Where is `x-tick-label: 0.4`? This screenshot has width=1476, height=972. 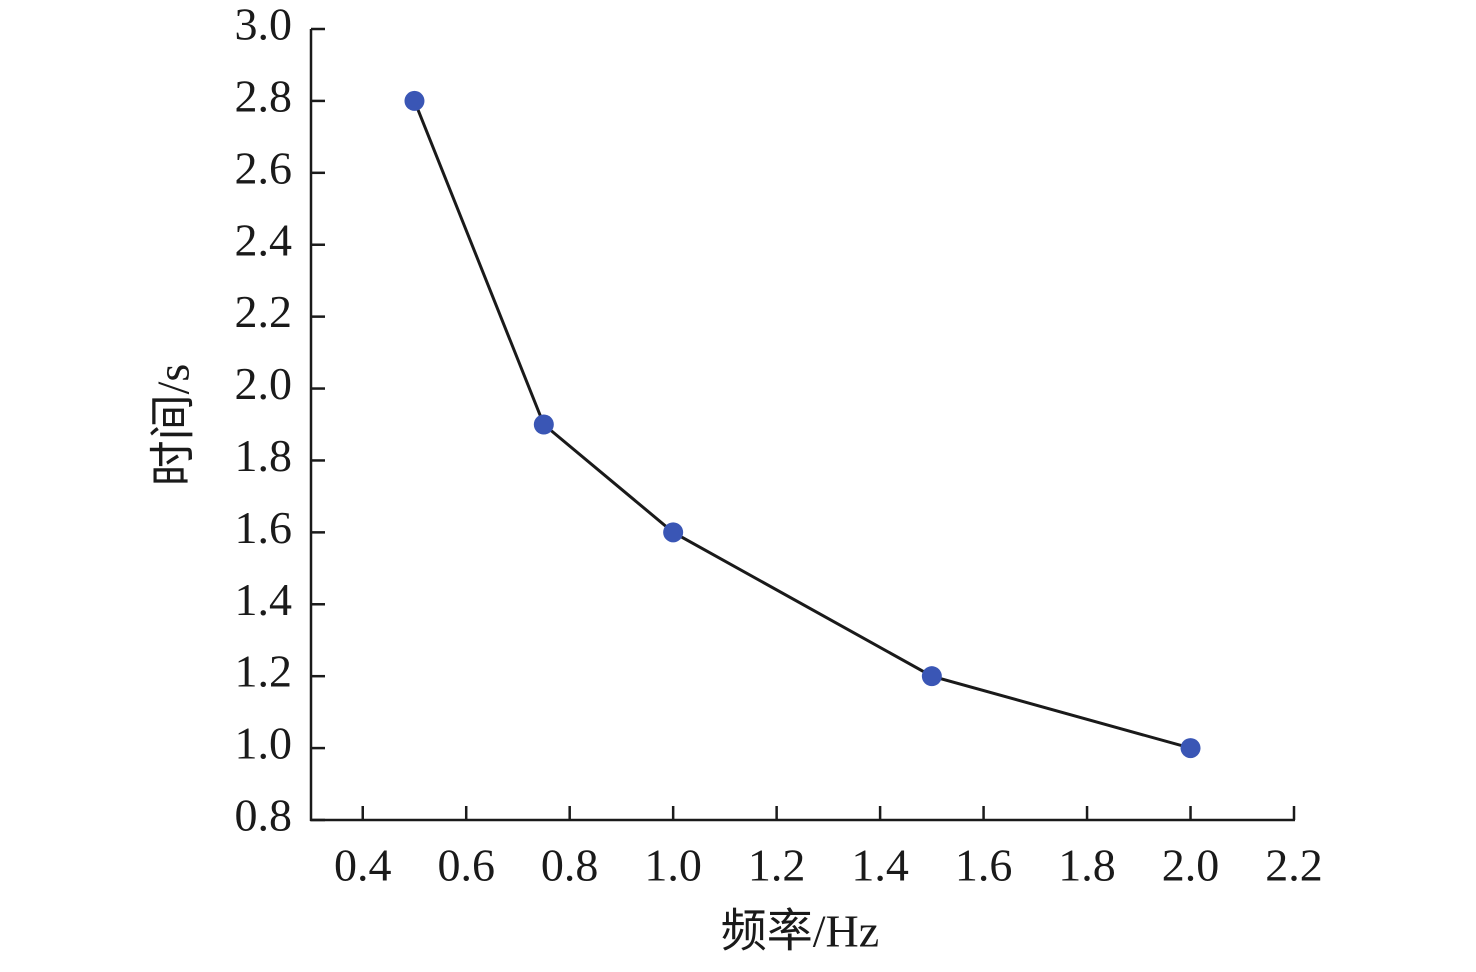
x-tick-label: 0.4 is located at coordinates (363, 865).